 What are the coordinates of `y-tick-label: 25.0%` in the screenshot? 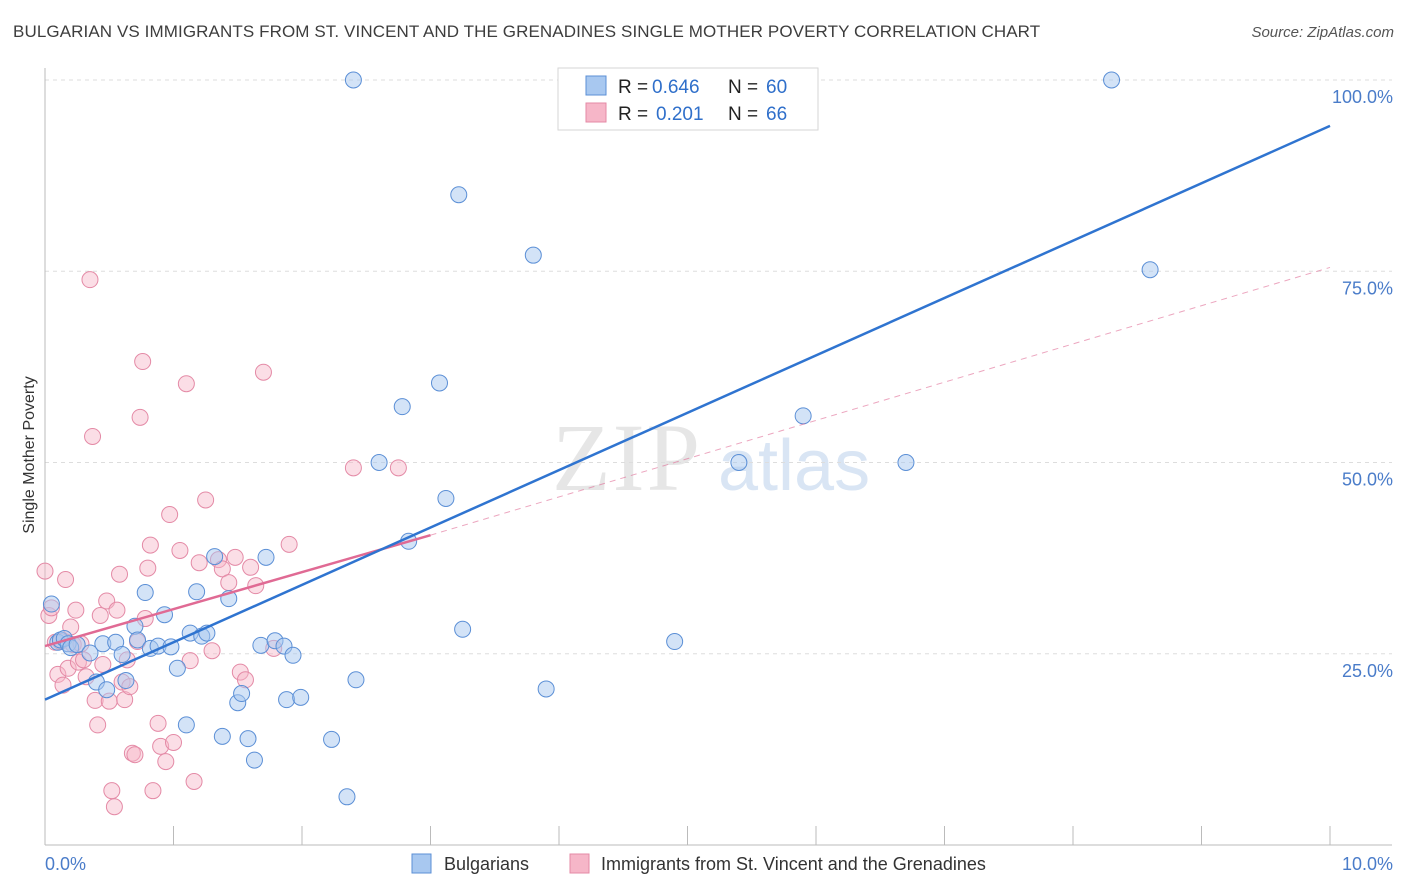 It's located at (1367, 671).